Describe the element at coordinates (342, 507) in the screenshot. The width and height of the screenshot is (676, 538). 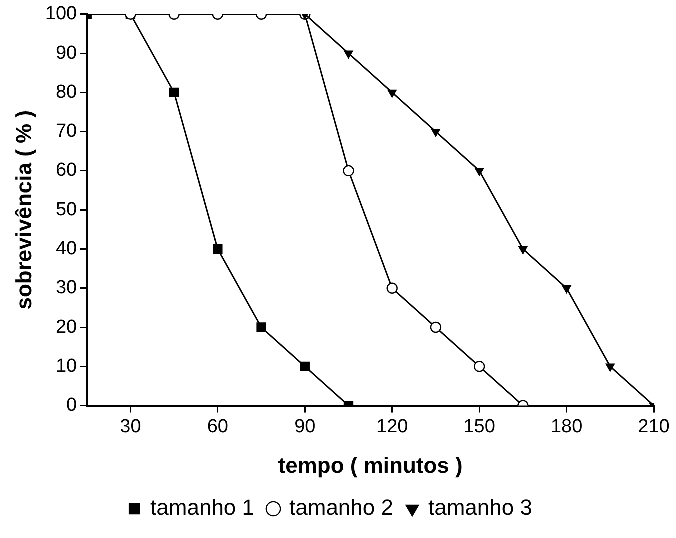
I see `legend-label: tamanho 2` at that location.